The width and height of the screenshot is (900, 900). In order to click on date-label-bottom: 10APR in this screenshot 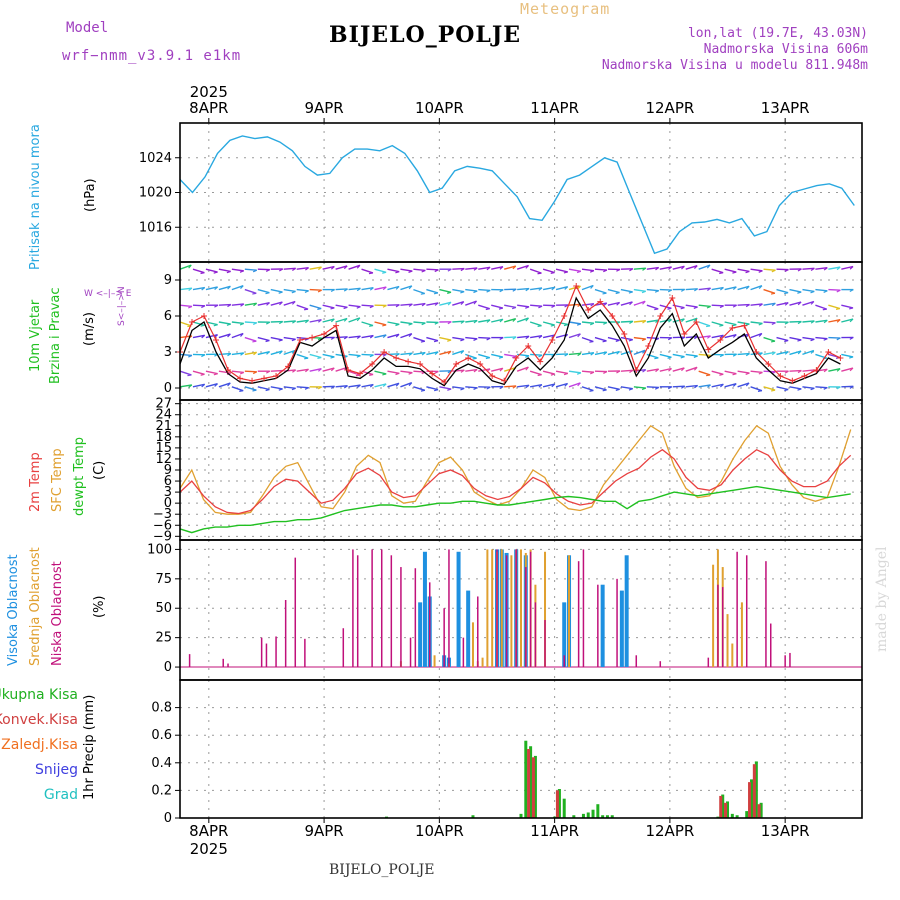, I will do `click(439, 831)`.